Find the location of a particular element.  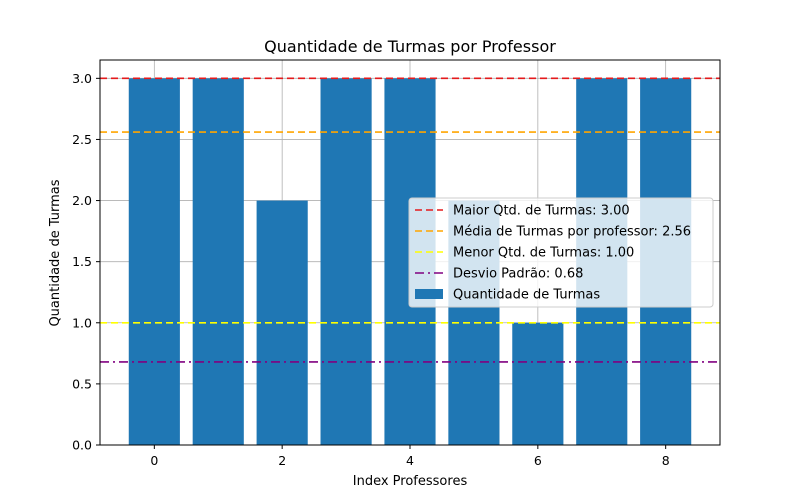

y-tick-label: 1.0 is located at coordinates (82, 322).